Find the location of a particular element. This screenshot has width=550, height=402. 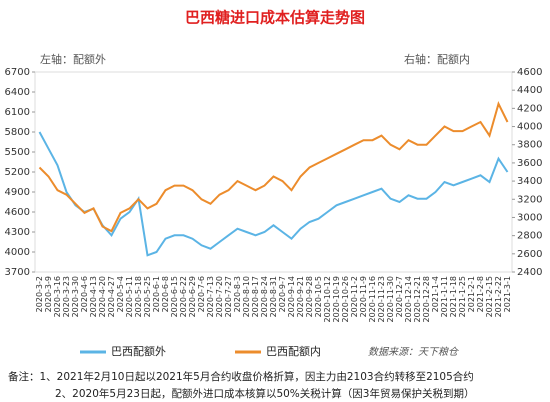

x-tick-label: 2021-3-1 is located at coordinates (507, 294).